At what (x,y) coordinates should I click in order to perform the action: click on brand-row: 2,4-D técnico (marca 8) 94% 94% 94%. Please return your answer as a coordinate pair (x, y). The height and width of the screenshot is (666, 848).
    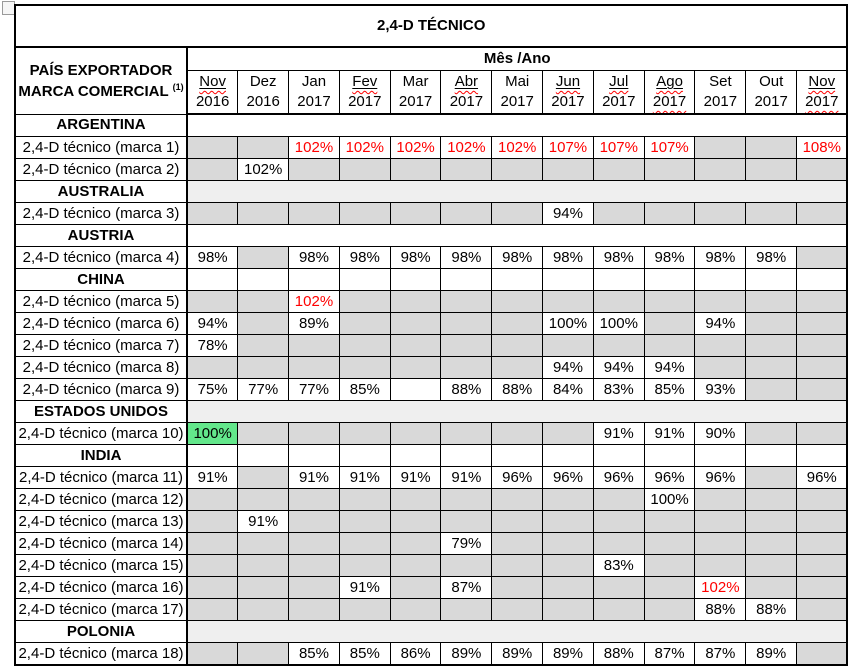
    Looking at the image, I should click on (431, 367).